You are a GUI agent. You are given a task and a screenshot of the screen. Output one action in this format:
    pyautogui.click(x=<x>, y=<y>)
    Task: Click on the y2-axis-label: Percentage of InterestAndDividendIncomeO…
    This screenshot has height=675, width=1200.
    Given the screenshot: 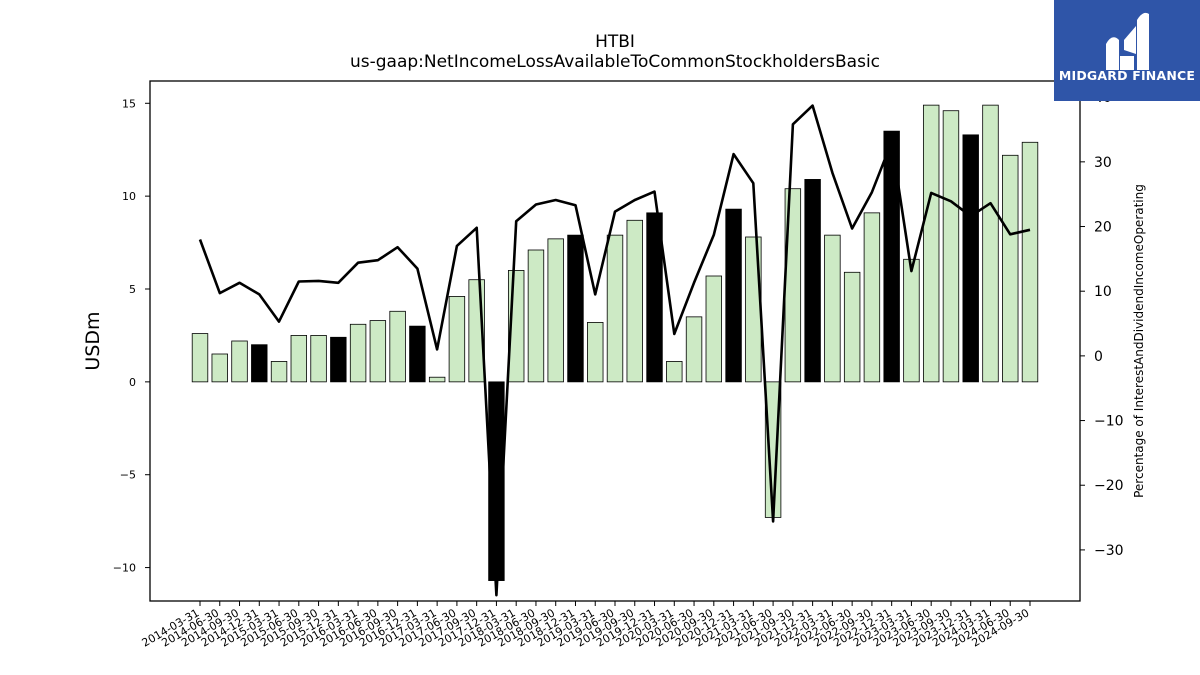 What is the action you would take?
    pyautogui.click(x=1139, y=341)
    